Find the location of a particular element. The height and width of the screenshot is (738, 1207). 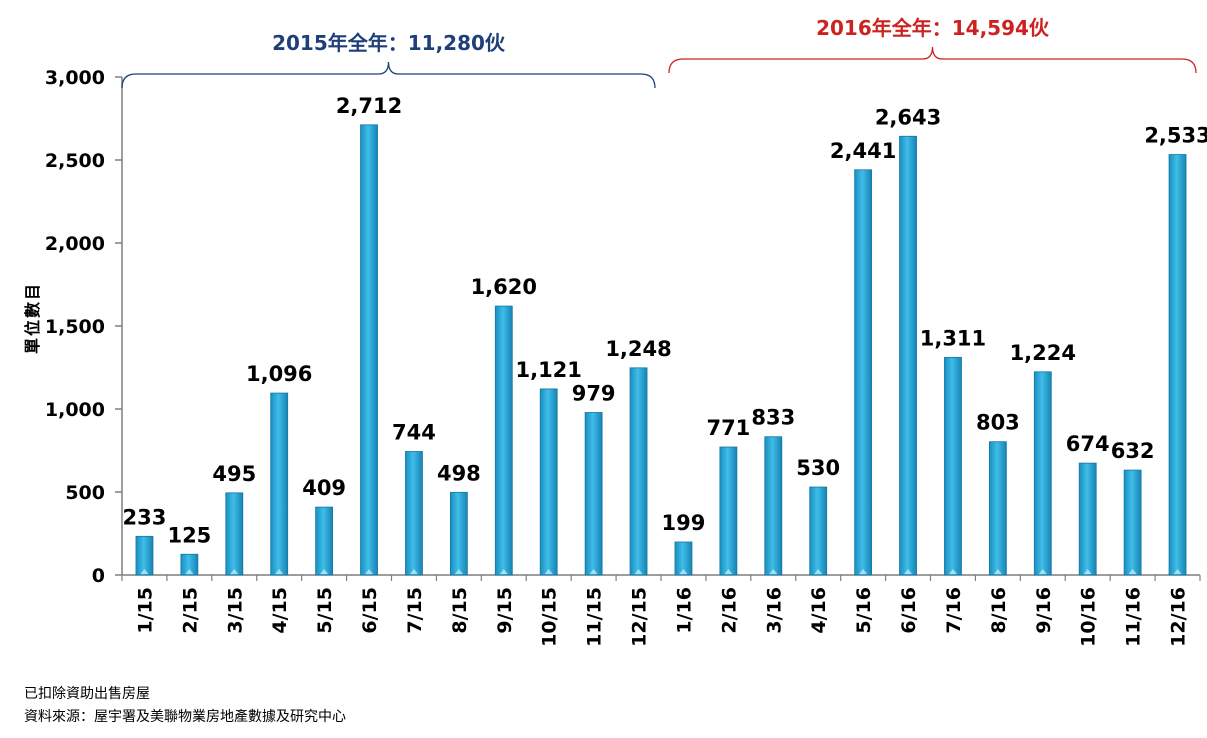

x-tick-label: 7/15 is located at coordinates (415, 610).